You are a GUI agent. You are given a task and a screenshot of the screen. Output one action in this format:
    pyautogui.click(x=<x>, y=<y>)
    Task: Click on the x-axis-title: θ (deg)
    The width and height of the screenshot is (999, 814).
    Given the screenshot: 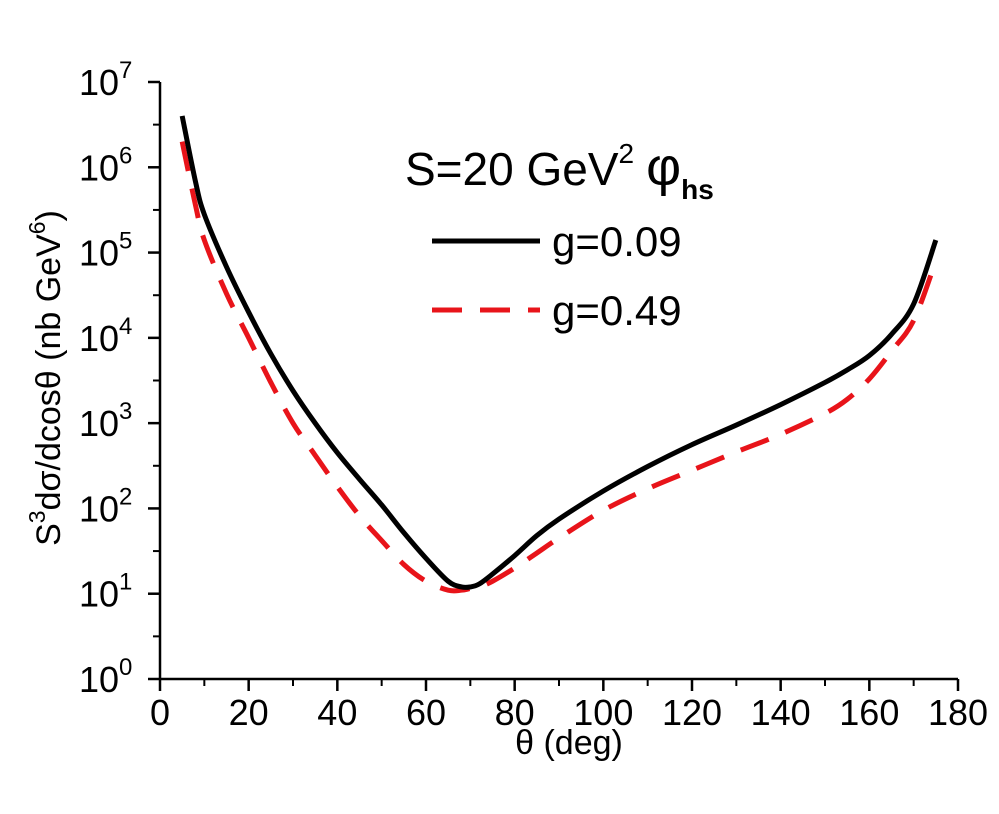 What is the action you would take?
    pyautogui.click(x=569, y=743)
    